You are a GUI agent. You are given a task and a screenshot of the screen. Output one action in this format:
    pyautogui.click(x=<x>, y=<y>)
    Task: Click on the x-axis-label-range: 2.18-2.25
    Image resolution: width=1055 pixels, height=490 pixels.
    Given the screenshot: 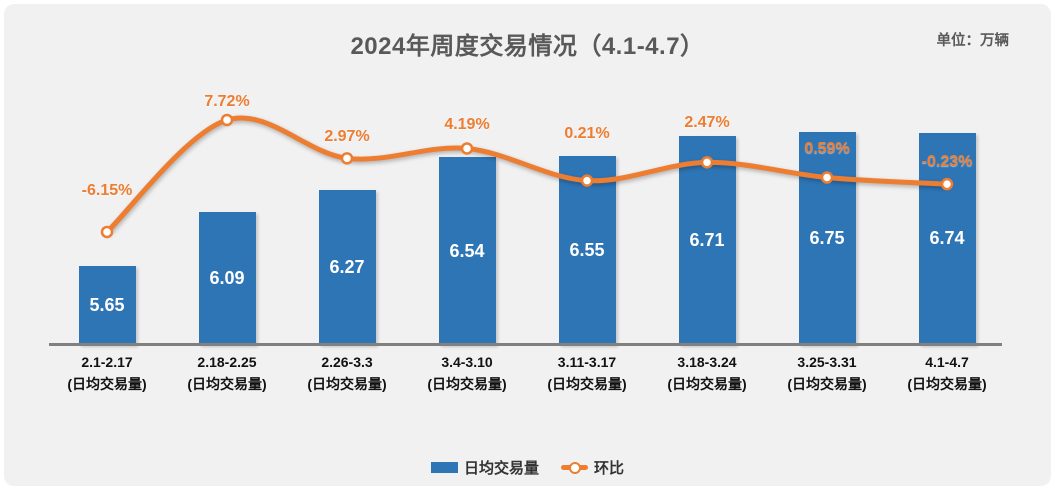 What is the action you would take?
    pyautogui.click(x=227, y=362)
    